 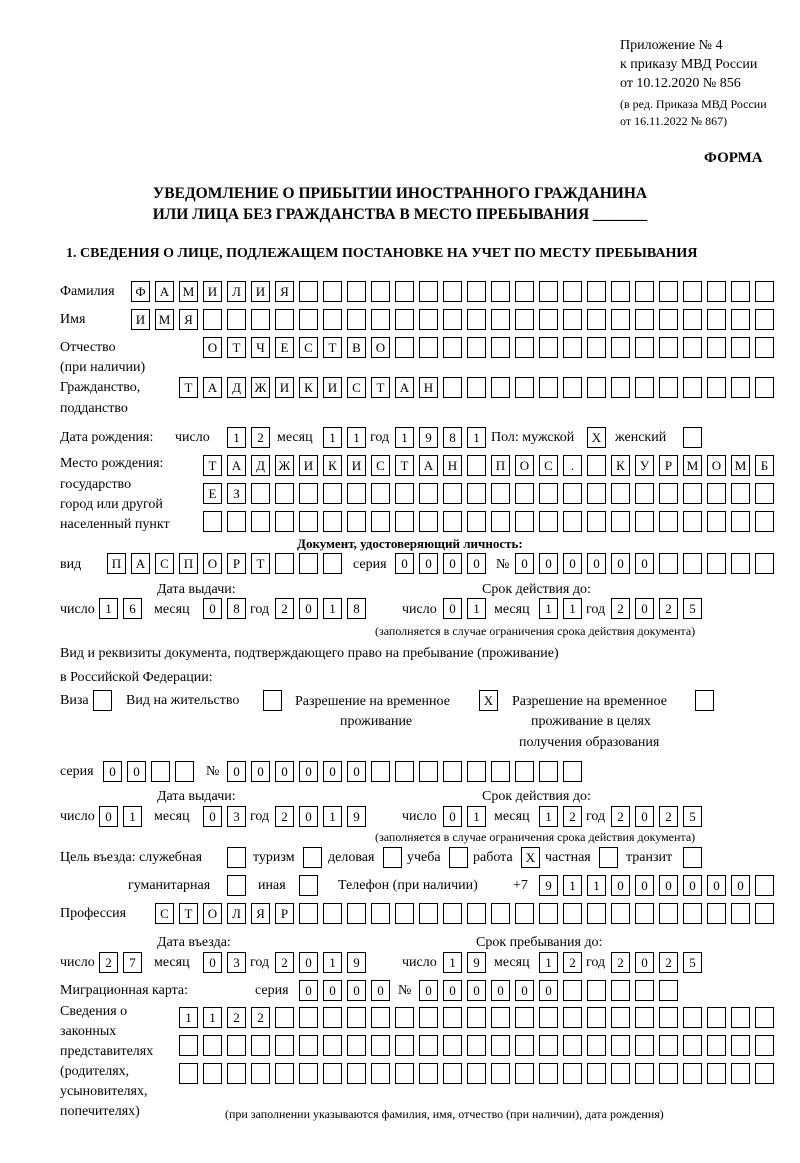 What do you see at coordinates (572, 465) in the screenshot?
I see `char-box: .` at bounding box center [572, 465].